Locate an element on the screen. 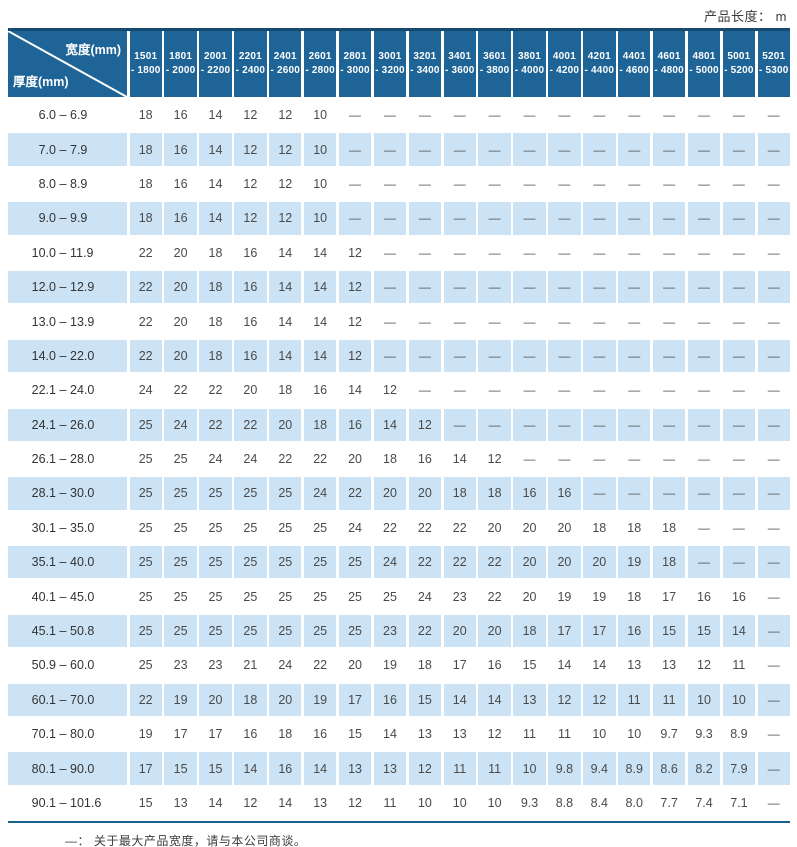 Image resolution: width=797 pixels, height=847 pixels. column-header-range-end: - 5200 is located at coordinates (739, 70).